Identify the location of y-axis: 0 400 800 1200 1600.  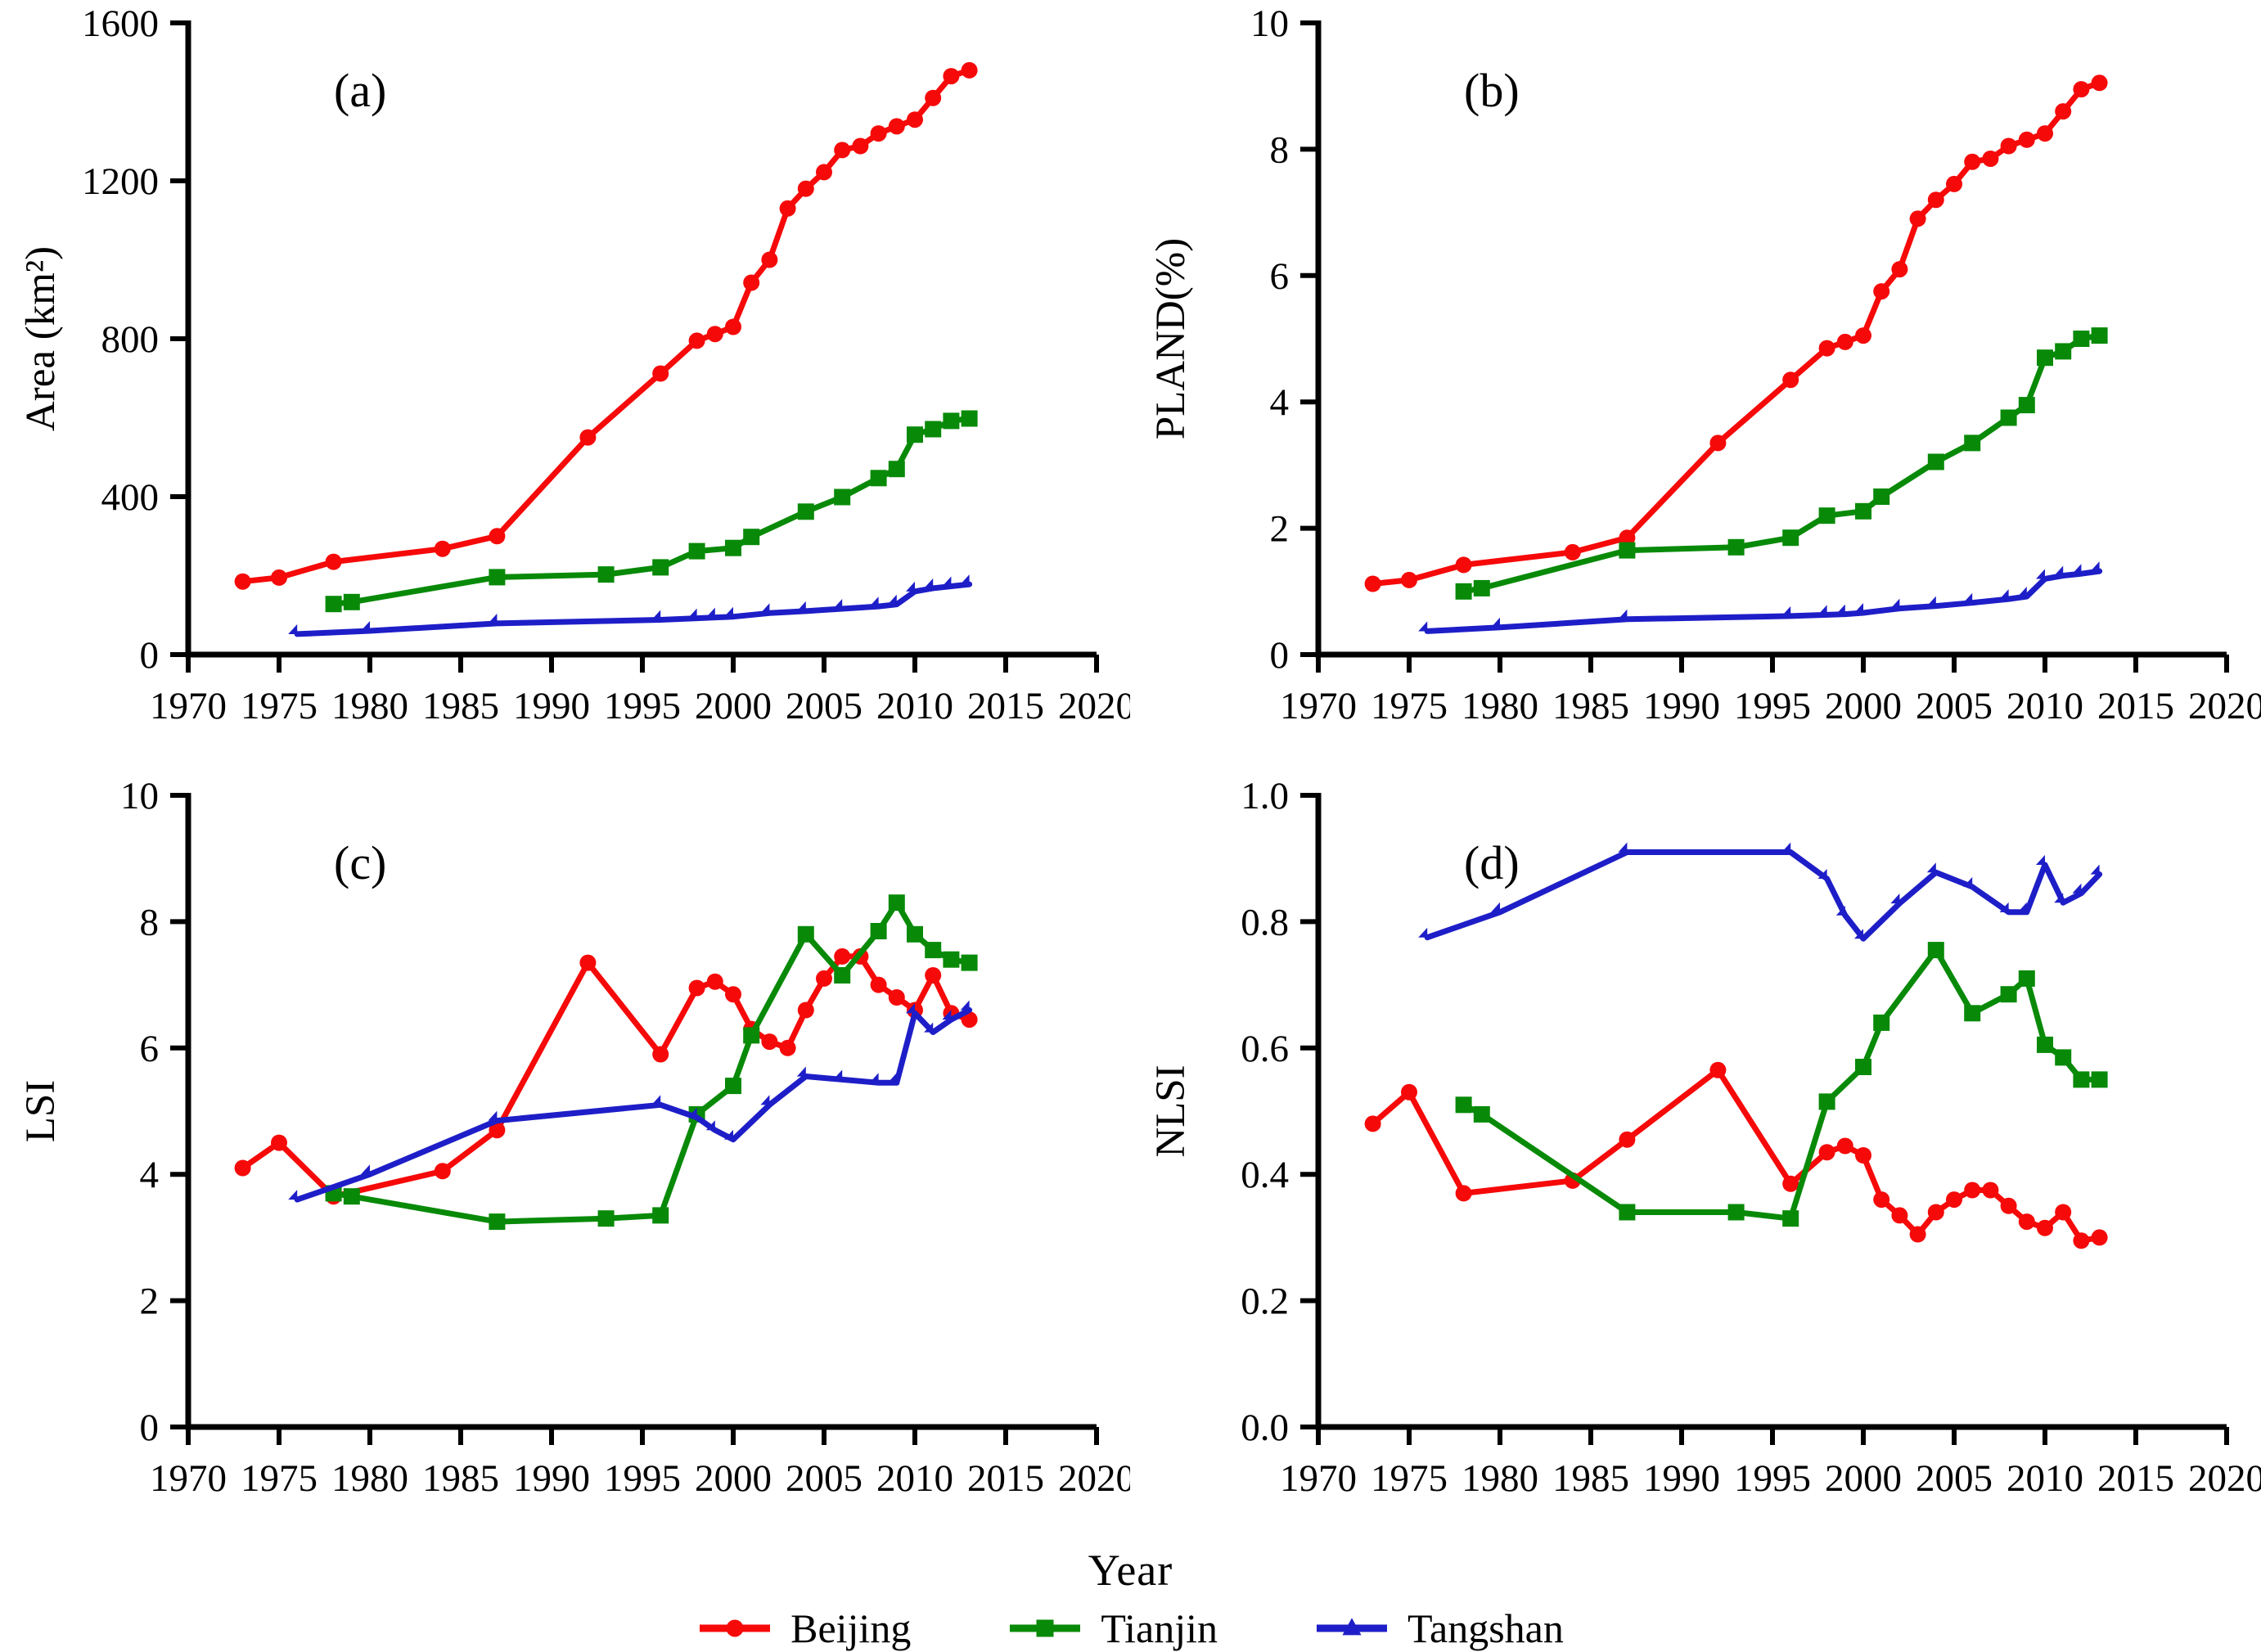
(135, 339).